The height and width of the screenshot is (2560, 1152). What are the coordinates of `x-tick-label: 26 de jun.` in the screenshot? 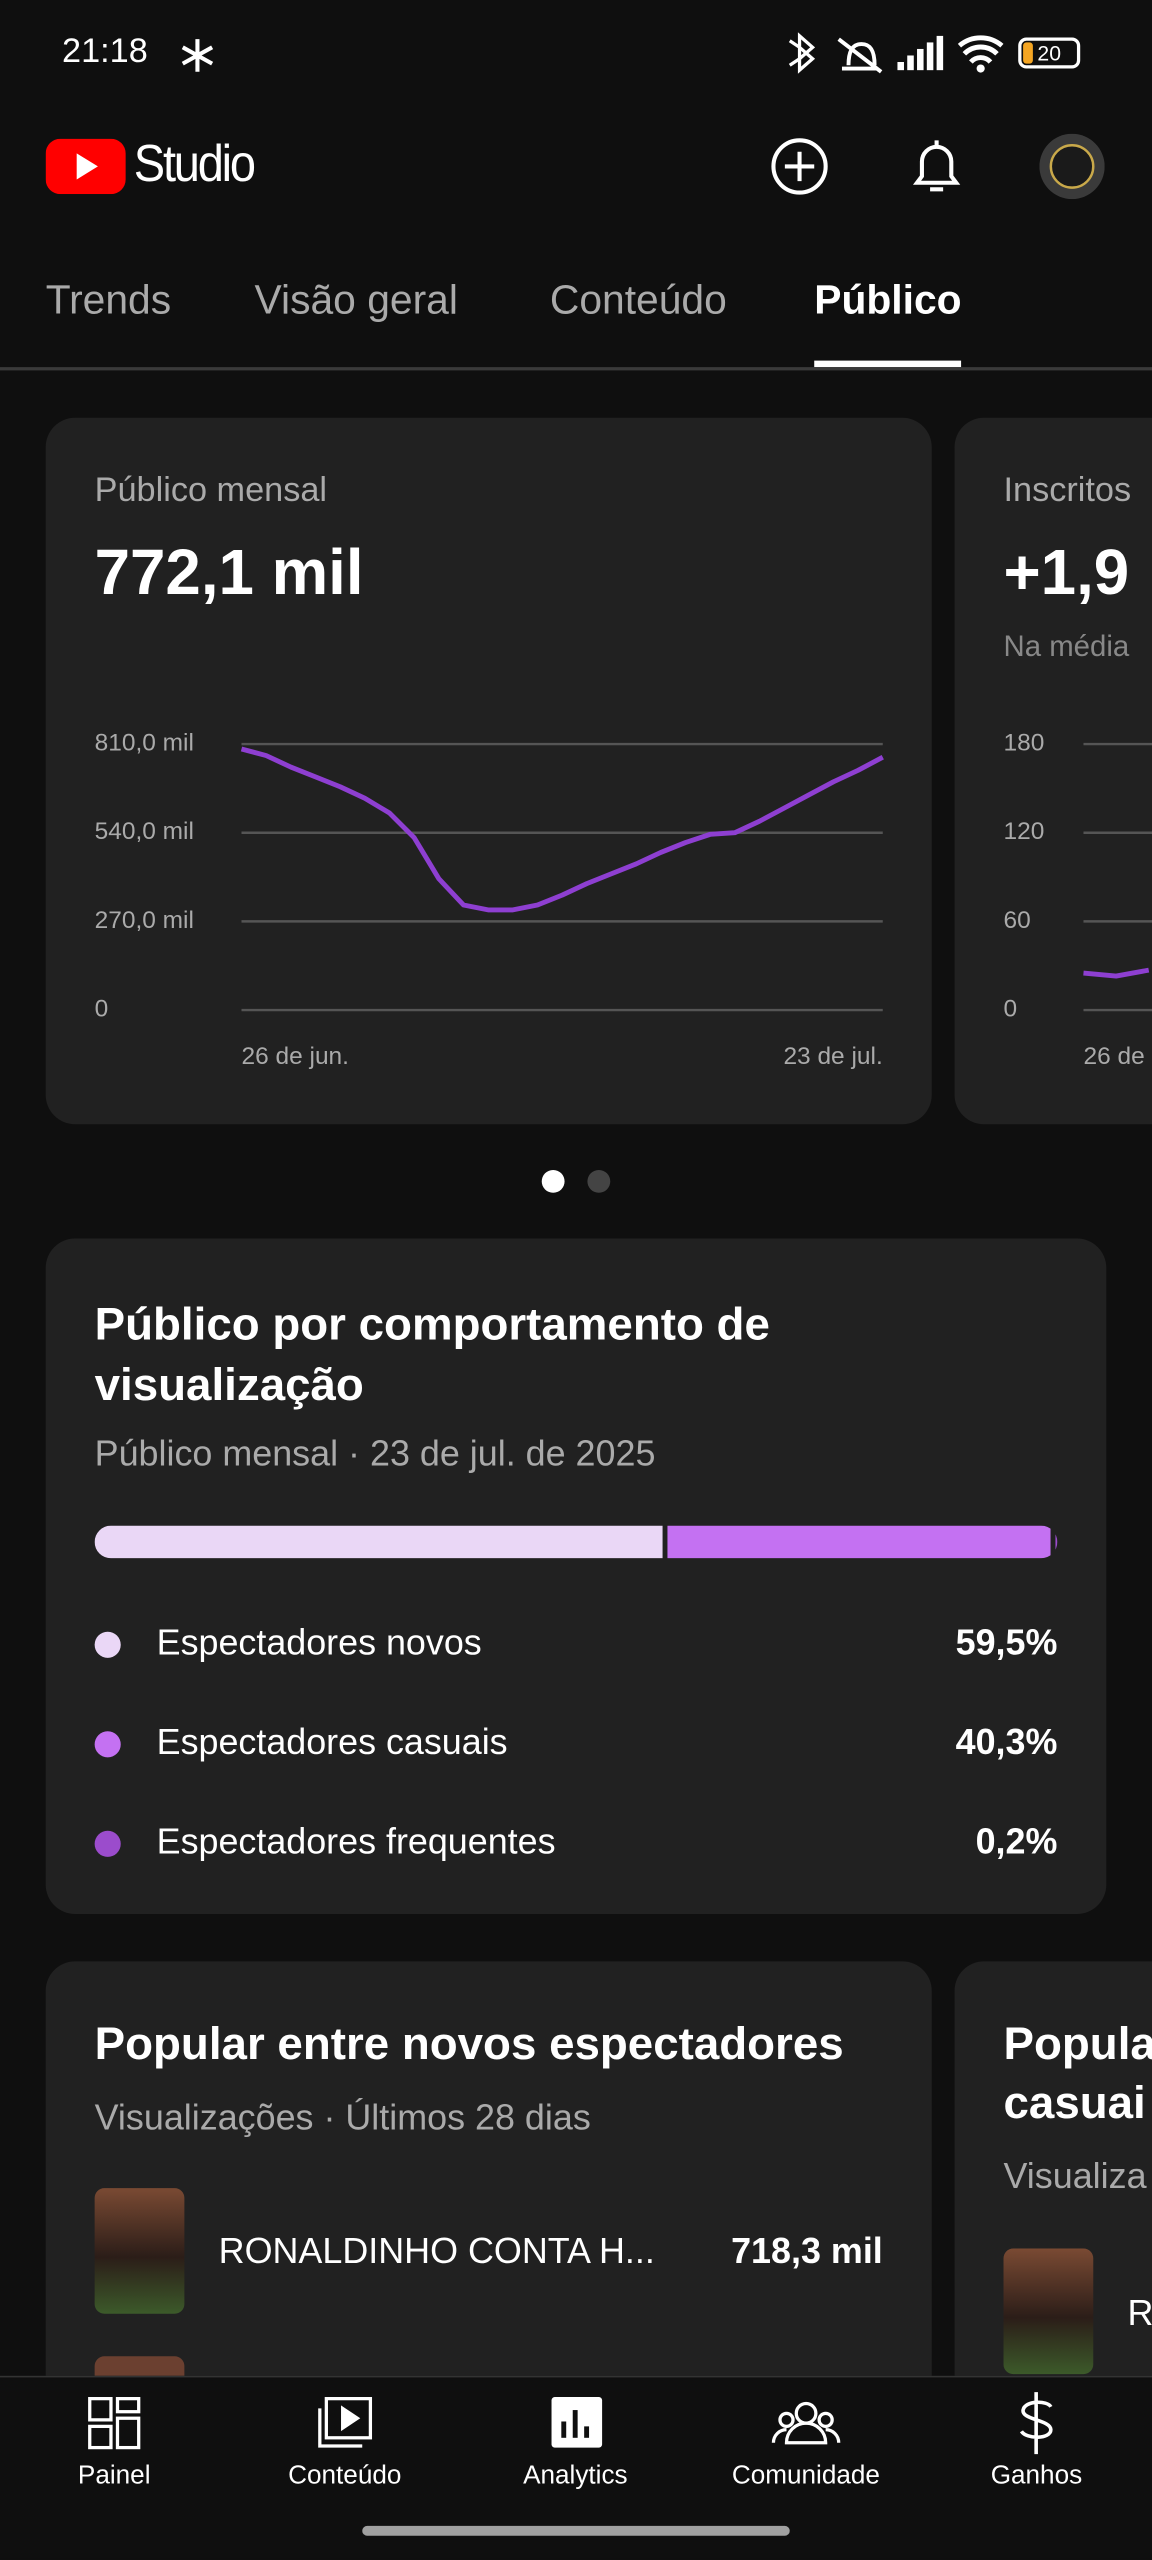 It's located at (294, 1056).